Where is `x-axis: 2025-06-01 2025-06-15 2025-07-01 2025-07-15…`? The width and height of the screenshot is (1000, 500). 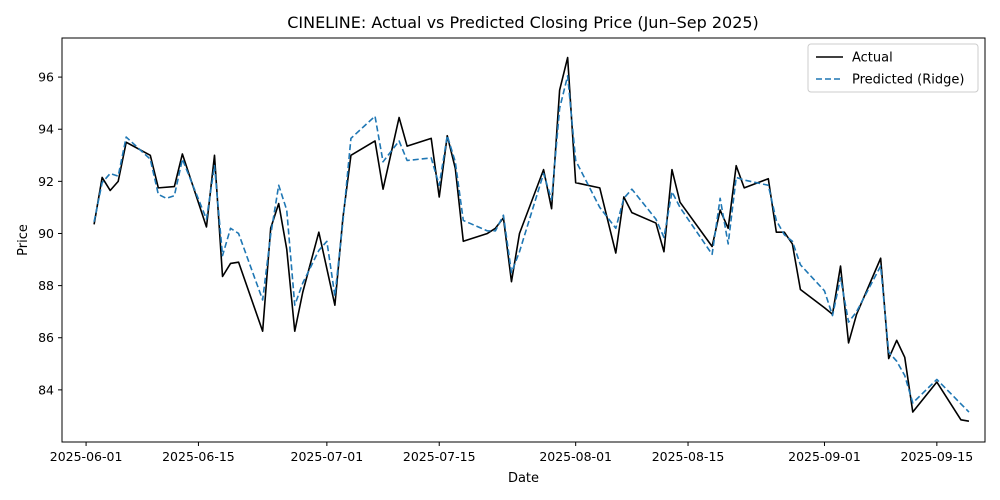 x-axis: 2025-06-01 2025-06-15 2025-07-01 2025-07-15… is located at coordinates (511, 453).